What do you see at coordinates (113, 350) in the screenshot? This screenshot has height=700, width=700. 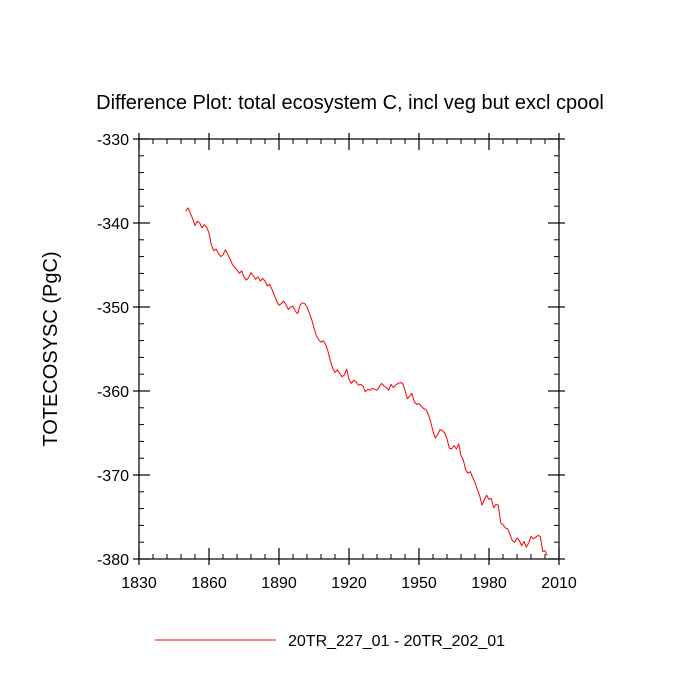 I see `y-tick-labels: -380 -370 -360 -350 -340 -330` at bounding box center [113, 350].